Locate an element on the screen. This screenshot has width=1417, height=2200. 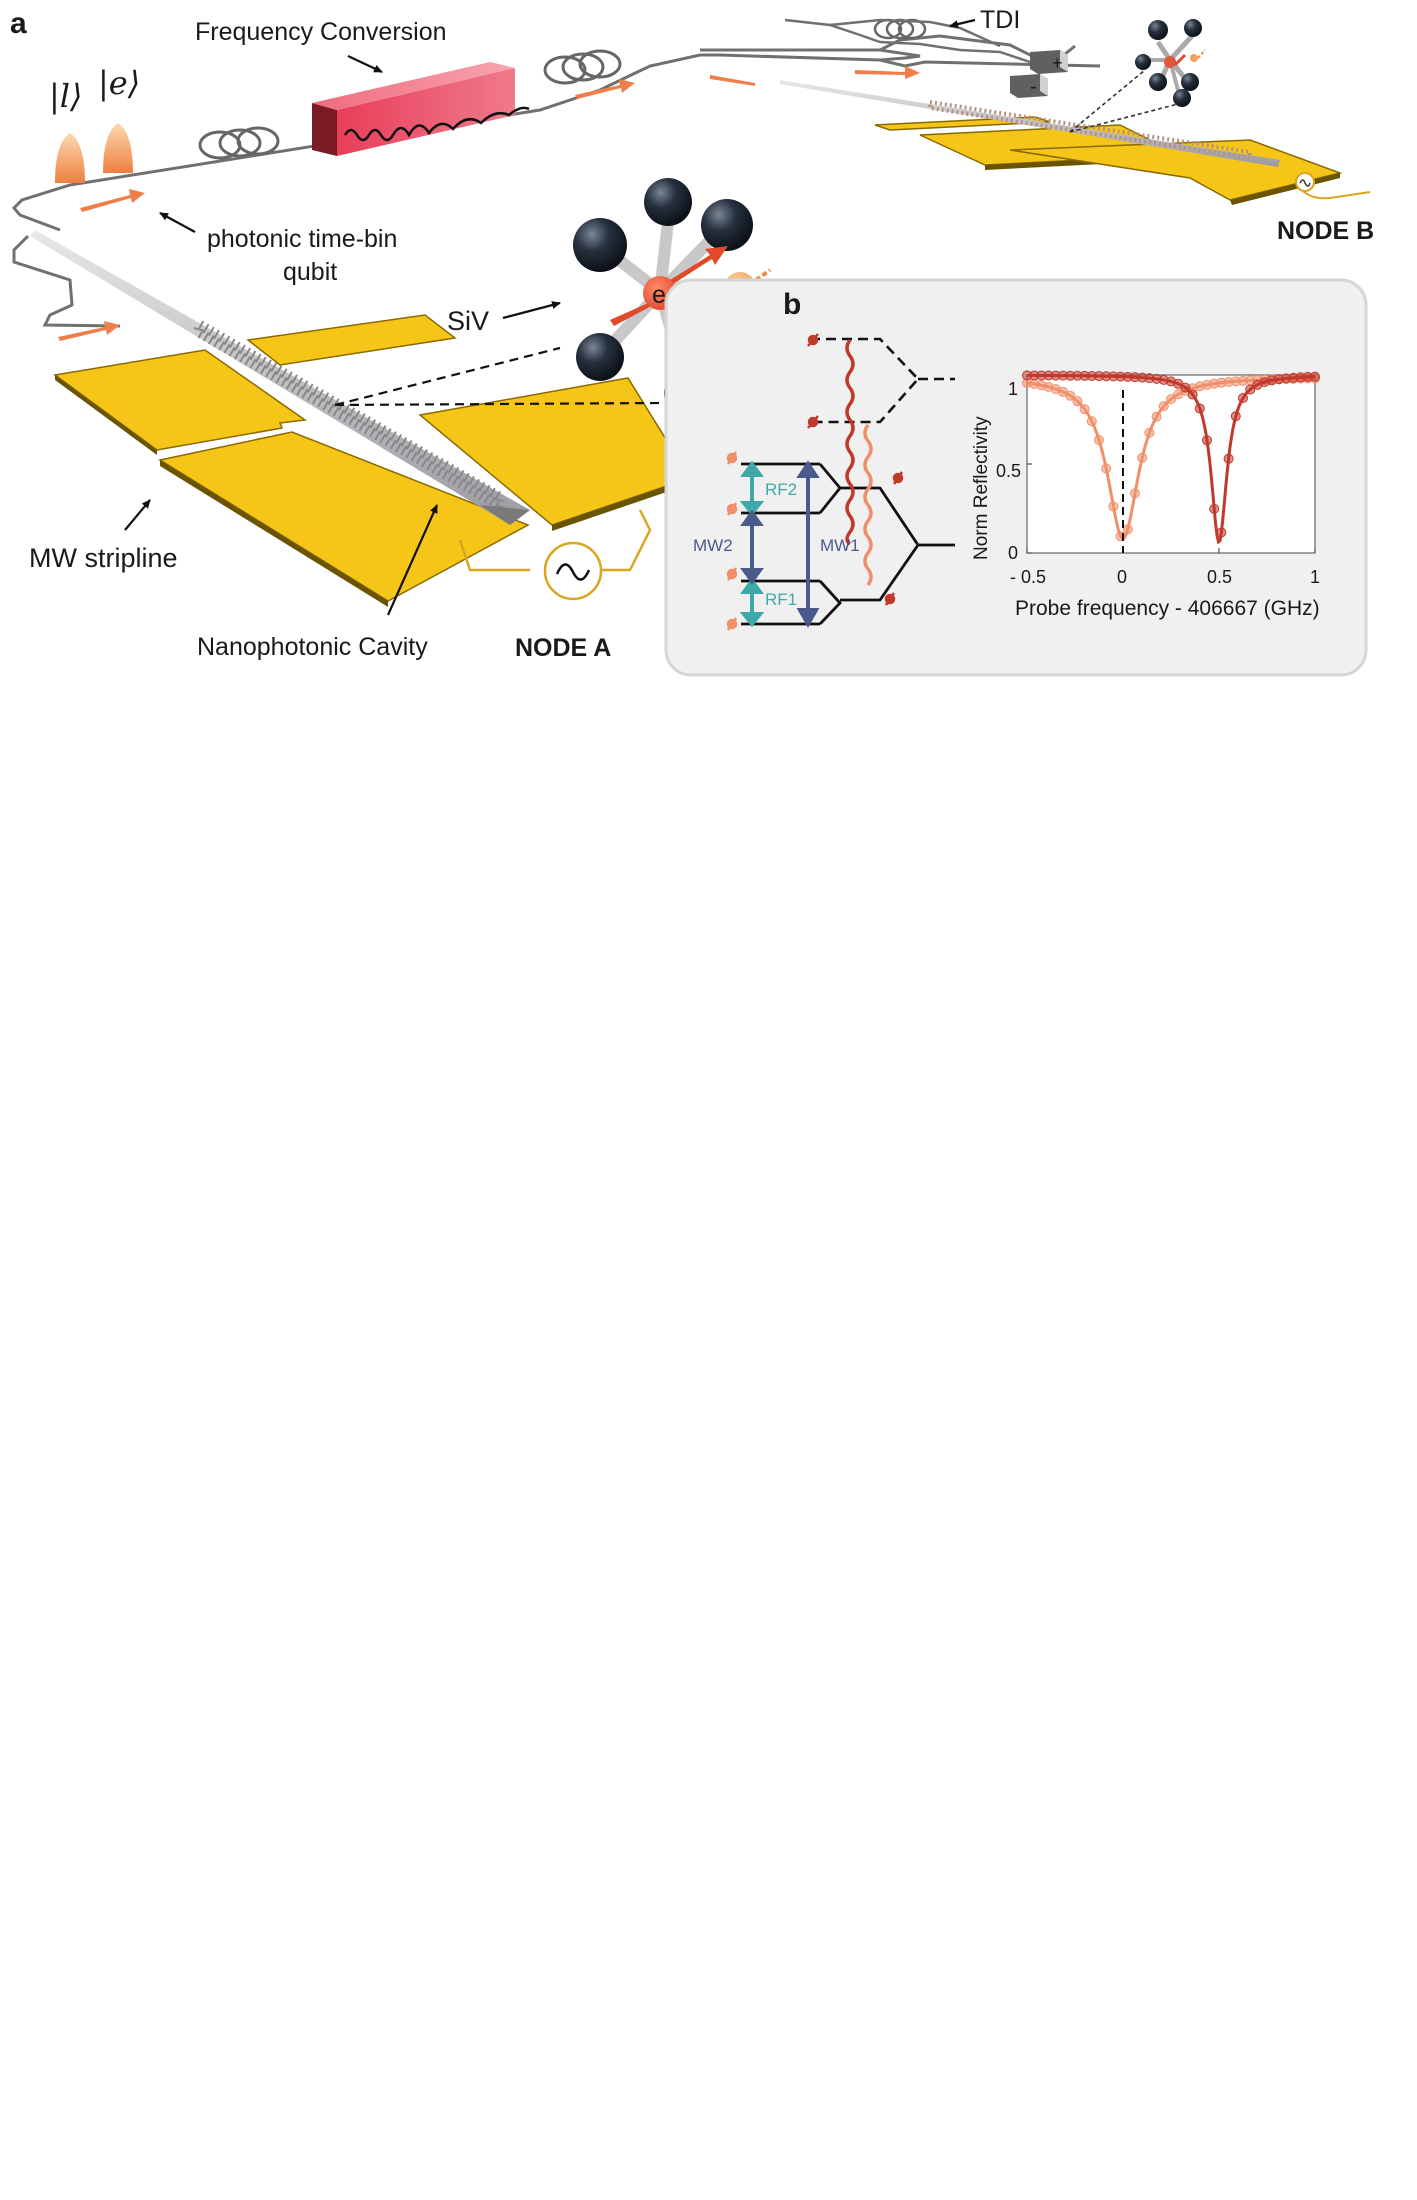
detector-plus-label: + is located at coordinates (1057, 63).